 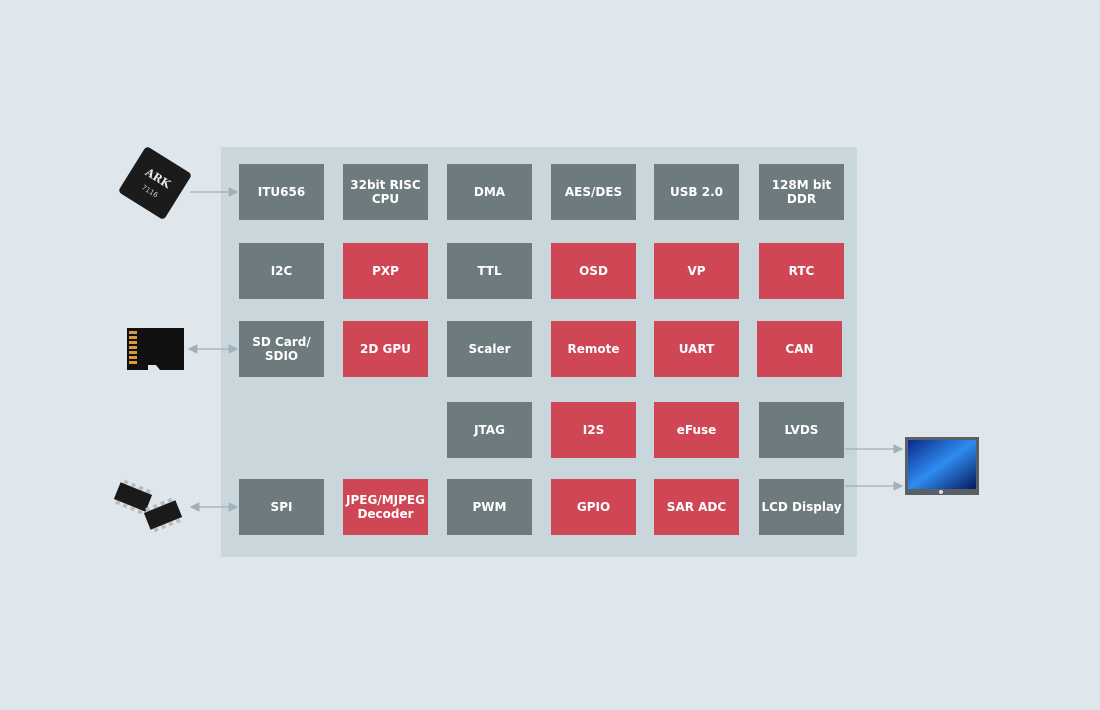 I want to click on block-usb-2-0: USB 2.0, so click(x=696, y=192).